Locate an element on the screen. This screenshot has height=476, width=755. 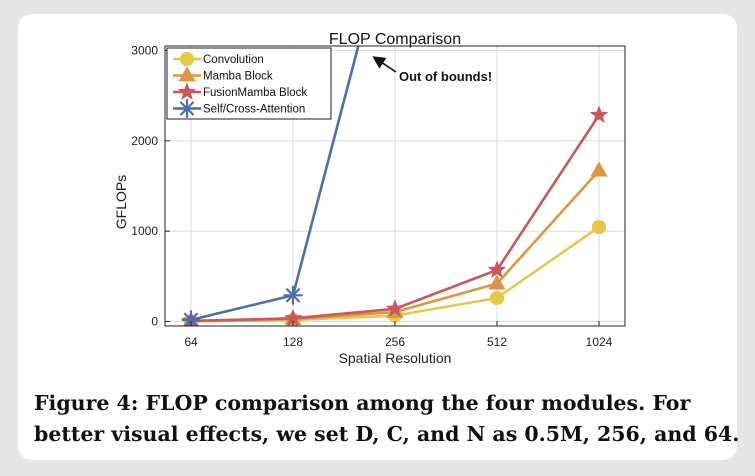
annotation-arrow is located at coordinates (384, 64).